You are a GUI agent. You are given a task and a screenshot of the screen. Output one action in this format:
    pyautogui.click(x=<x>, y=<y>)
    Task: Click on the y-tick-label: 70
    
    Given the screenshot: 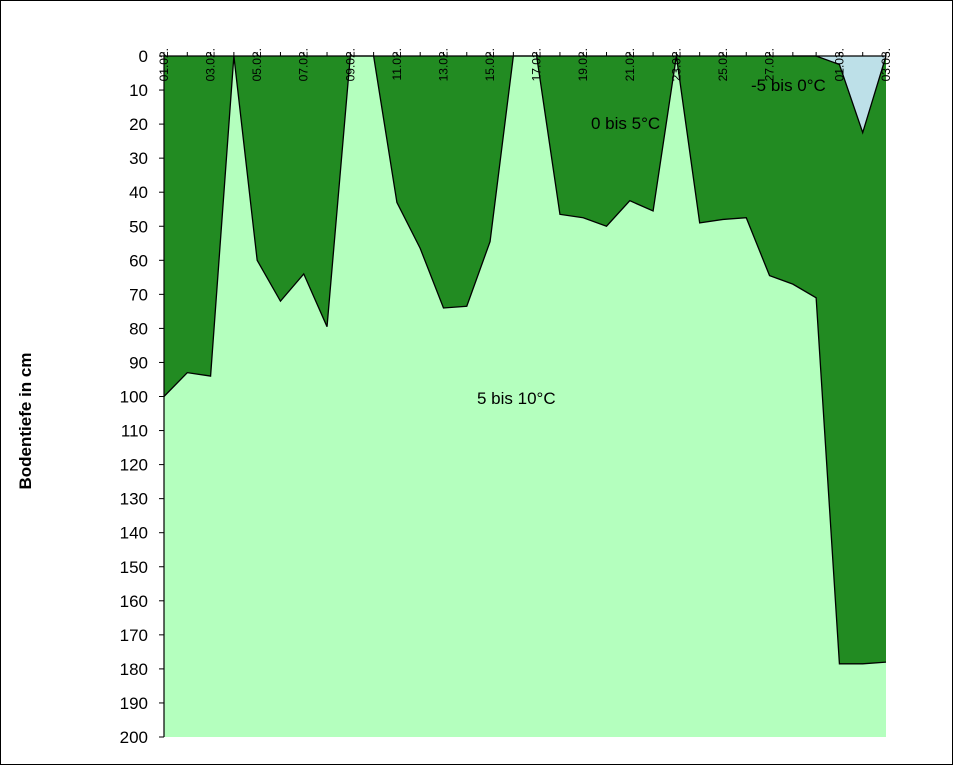 What is the action you would take?
    pyautogui.click(x=138, y=294)
    